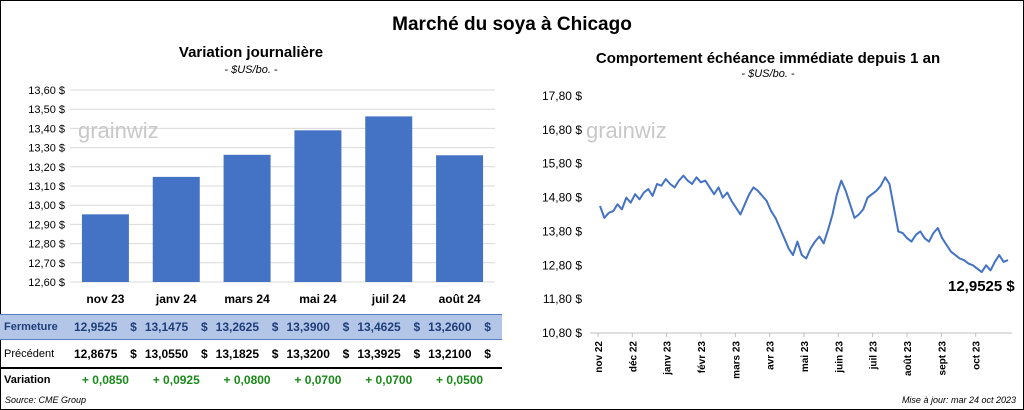 Image resolution: width=1024 pixels, height=410 pixels. What do you see at coordinates (27, 380) in the screenshot?
I see `row-label-variation: Variation` at bounding box center [27, 380].